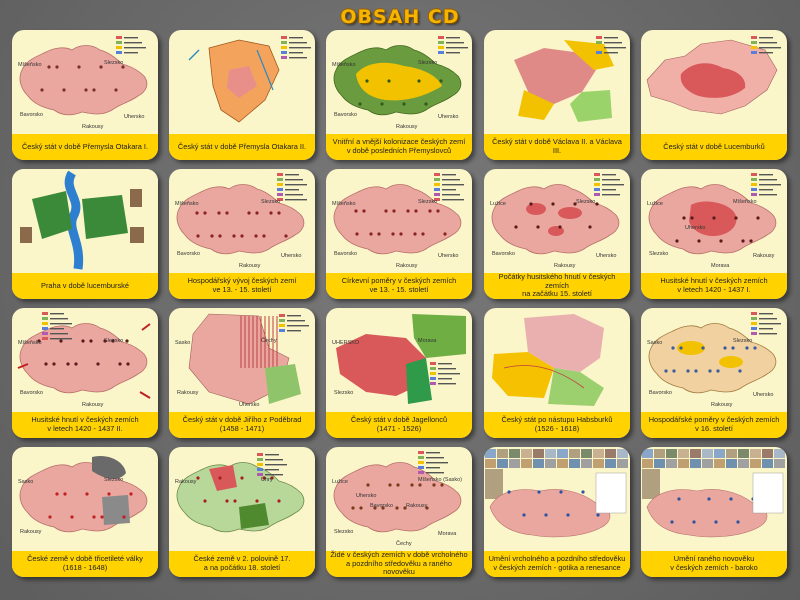  I want to click on content-card: Český stát v době Lucemburků, so click(714, 95).